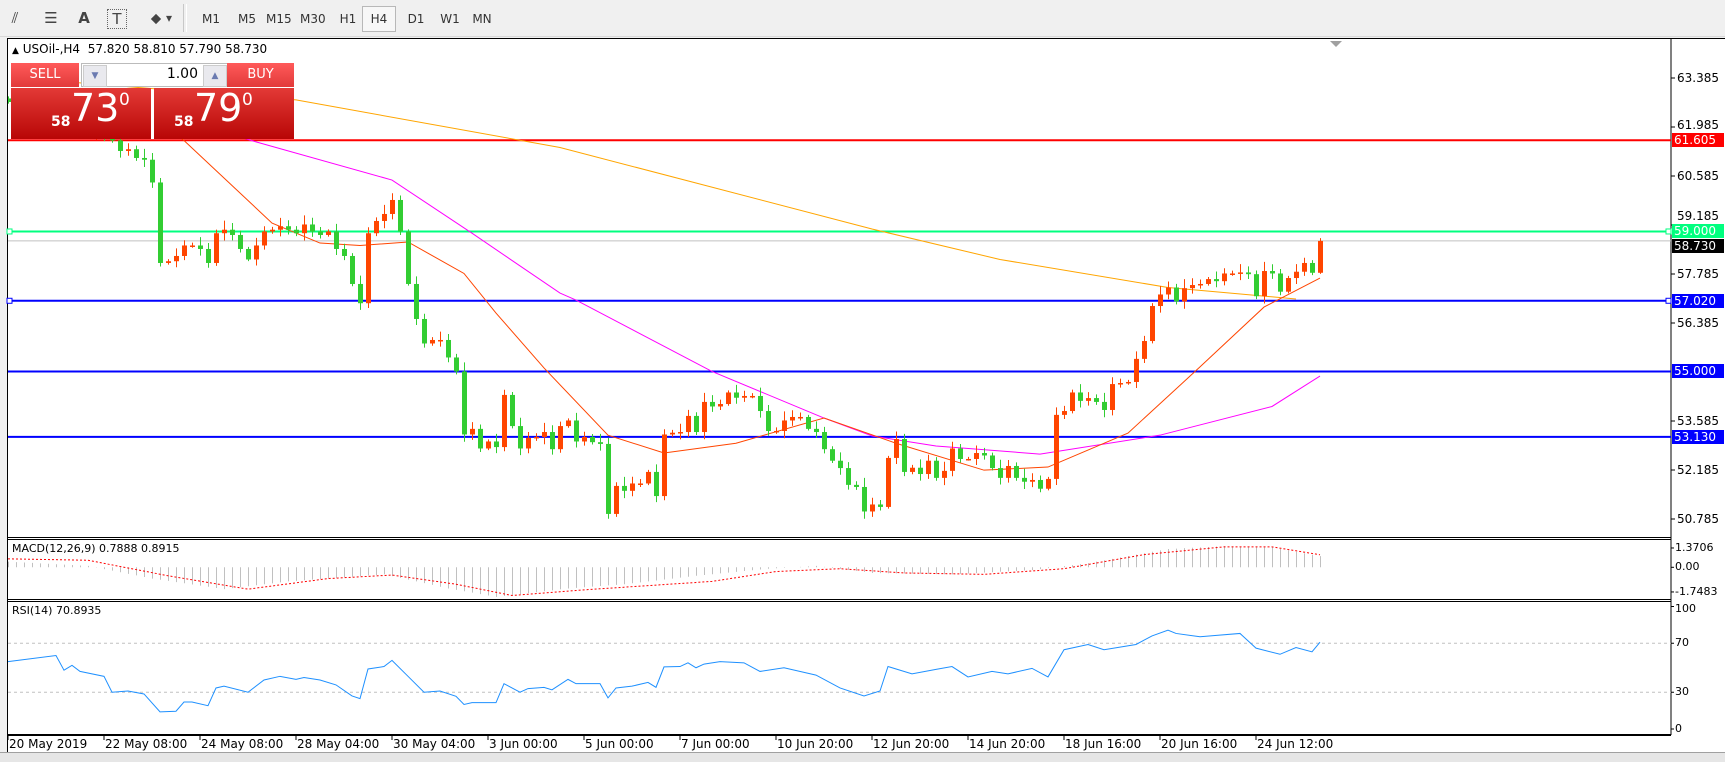 The height and width of the screenshot is (762, 1725). What do you see at coordinates (1698, 519) in the screenshot?
I see `price-tick-label: 50.785` at bounding box center [1698, 519].